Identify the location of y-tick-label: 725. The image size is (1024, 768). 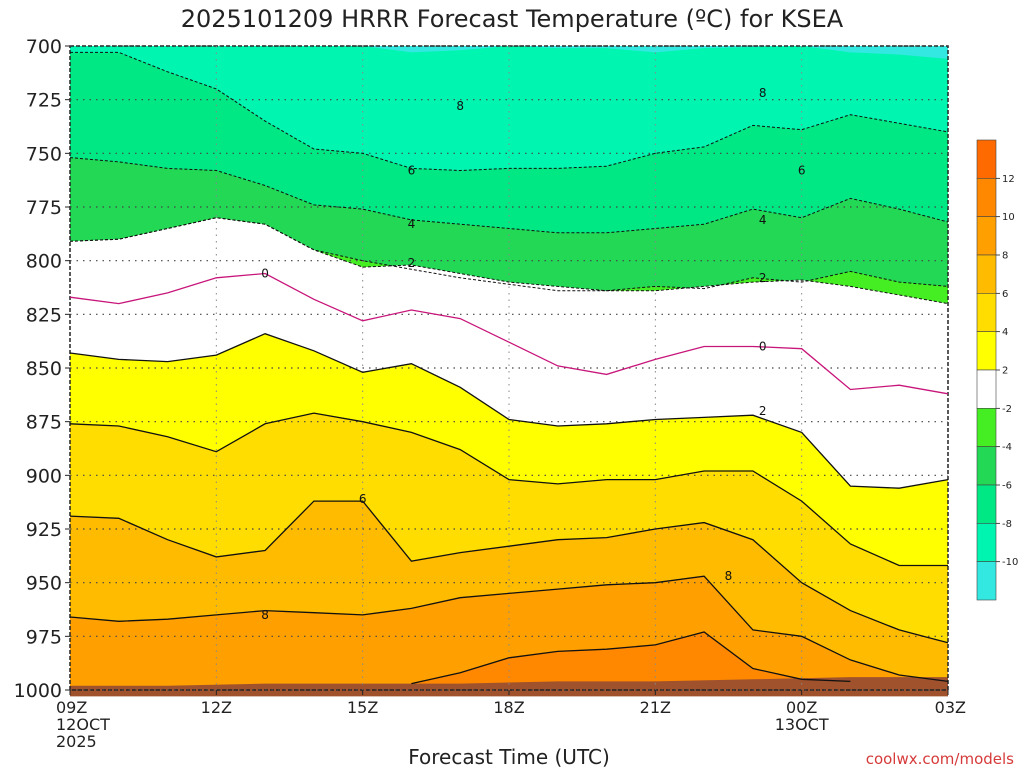
(44, 101).